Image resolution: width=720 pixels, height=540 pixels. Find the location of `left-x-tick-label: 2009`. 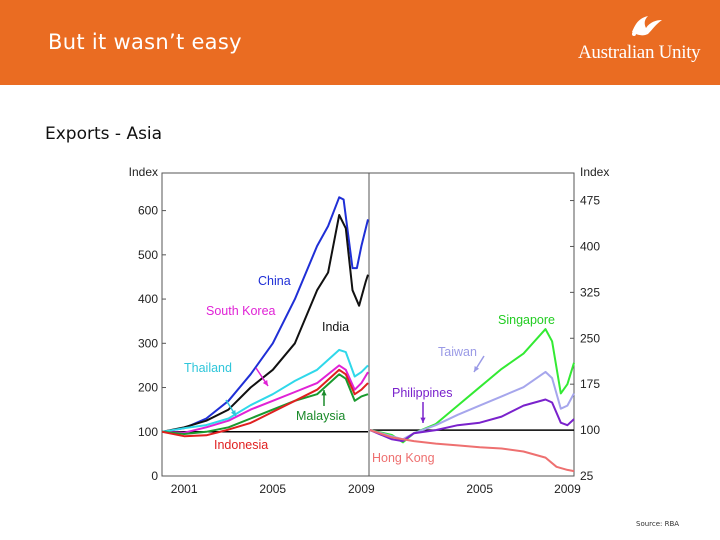

left-x-tick-label: 2009 is located at coordinates (361, 489).